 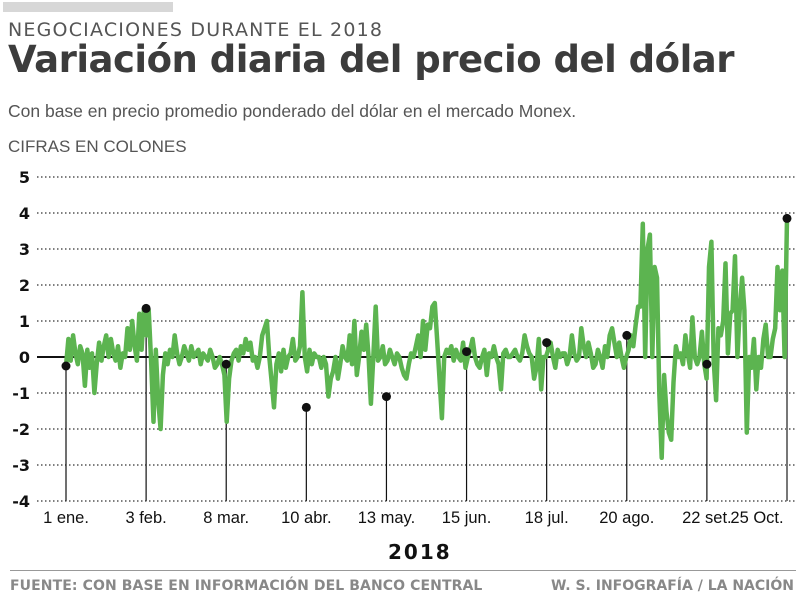 What do you see at coordinates (21, 429) in the screenshot?
I see `y-tick-label: -2` at bounding box center [21, 429].